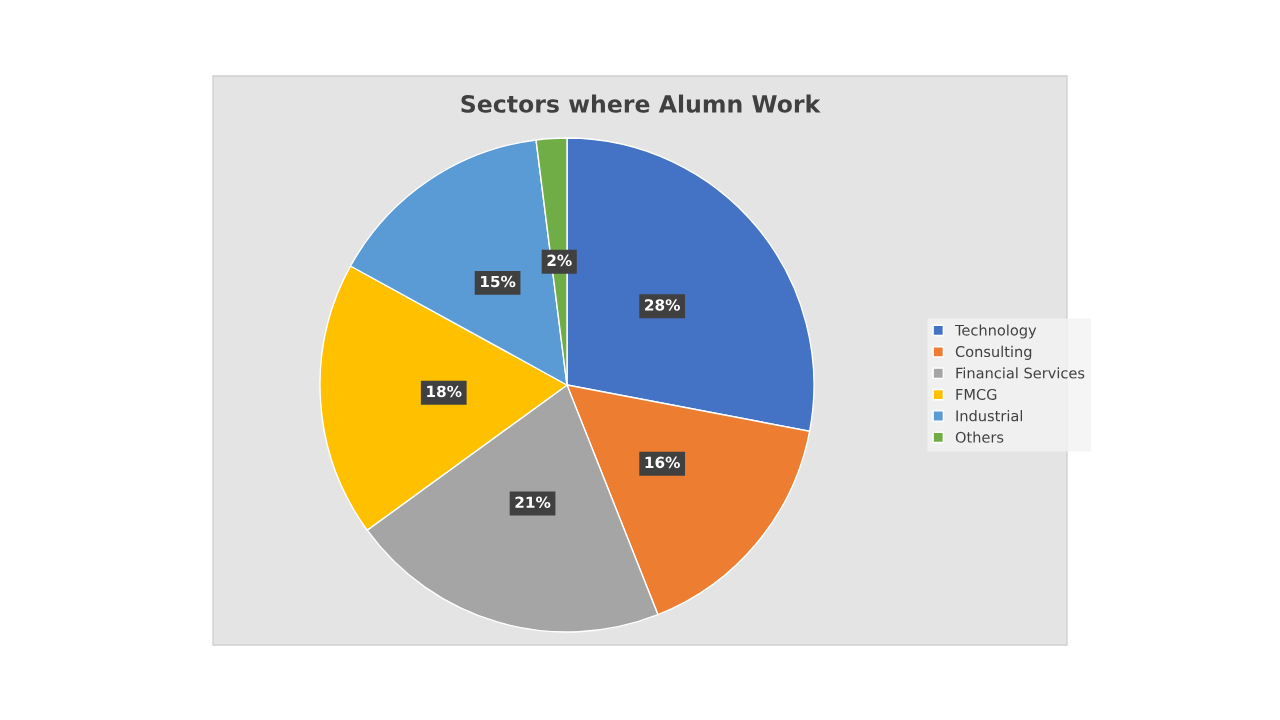 The width and height of the screenshot is (1280, 720). What do you see at coordinates (641, 103) in the screenshot?
I see `chart-title: Sectors where Alumn Work` at bounding box center [641, 103].